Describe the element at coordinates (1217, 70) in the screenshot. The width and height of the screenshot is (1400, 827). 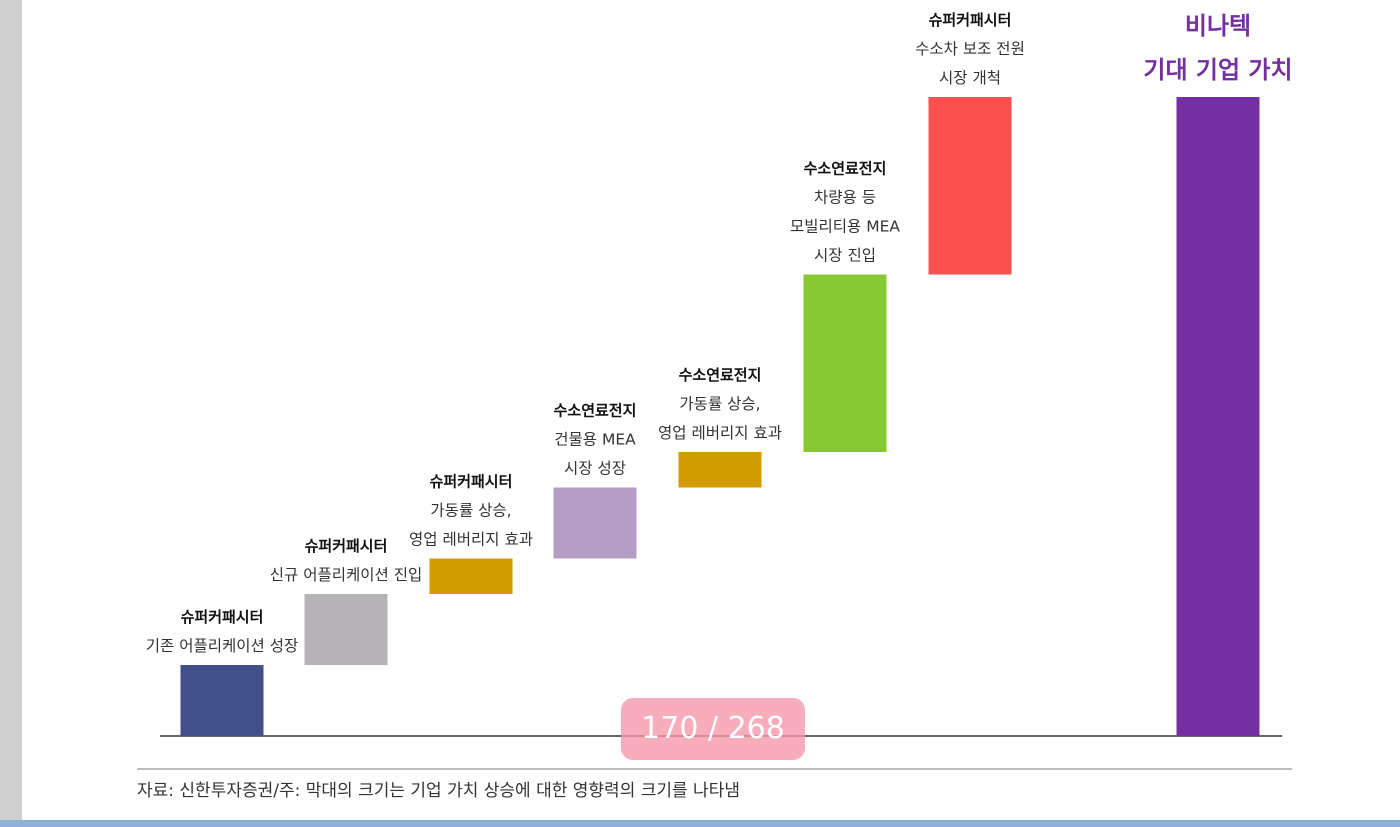
I see `total-label: 기대 기업 가치` at that location.